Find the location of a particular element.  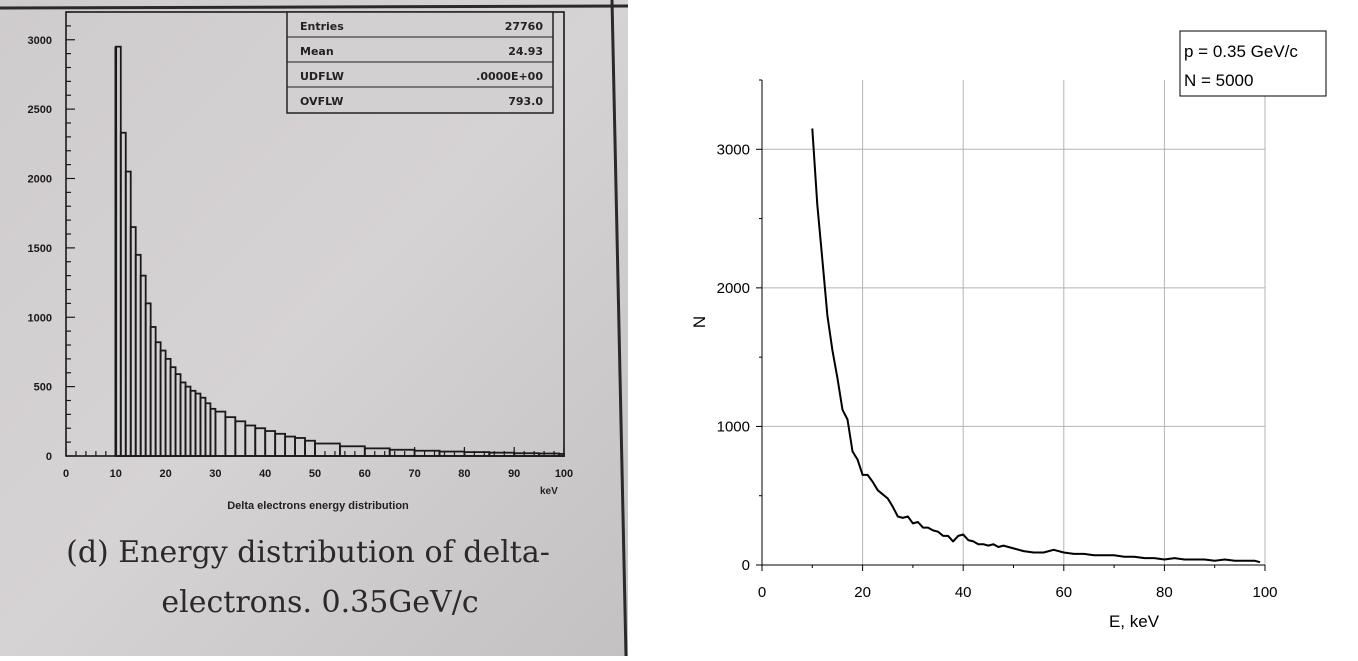

left-x-tick-label: 60 is located at coordinates (365, 474).